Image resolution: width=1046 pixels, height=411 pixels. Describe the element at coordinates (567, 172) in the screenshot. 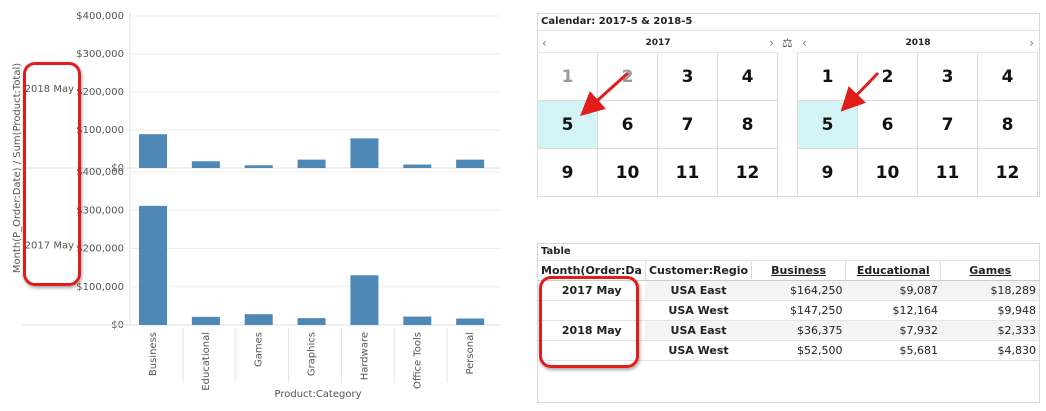

I see `month-cell-2017-9: 9` at that location.